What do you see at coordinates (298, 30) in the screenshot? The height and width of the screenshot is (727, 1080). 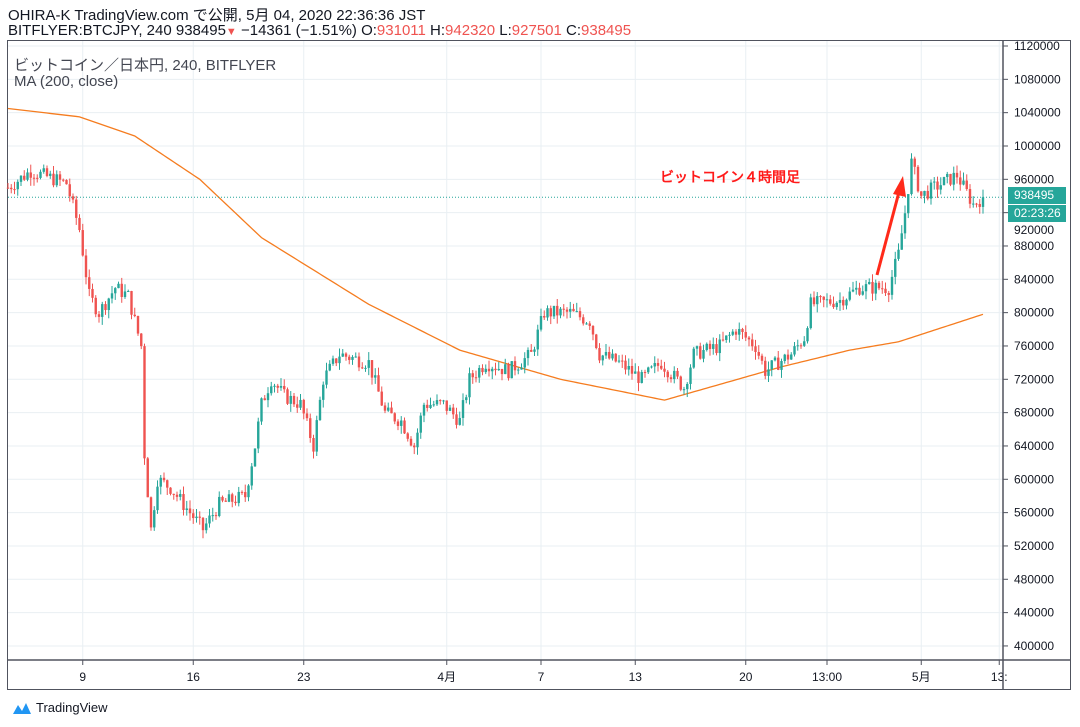 I see `price-change: −14361 (−1.51%)` at bounding box center [298, 30].